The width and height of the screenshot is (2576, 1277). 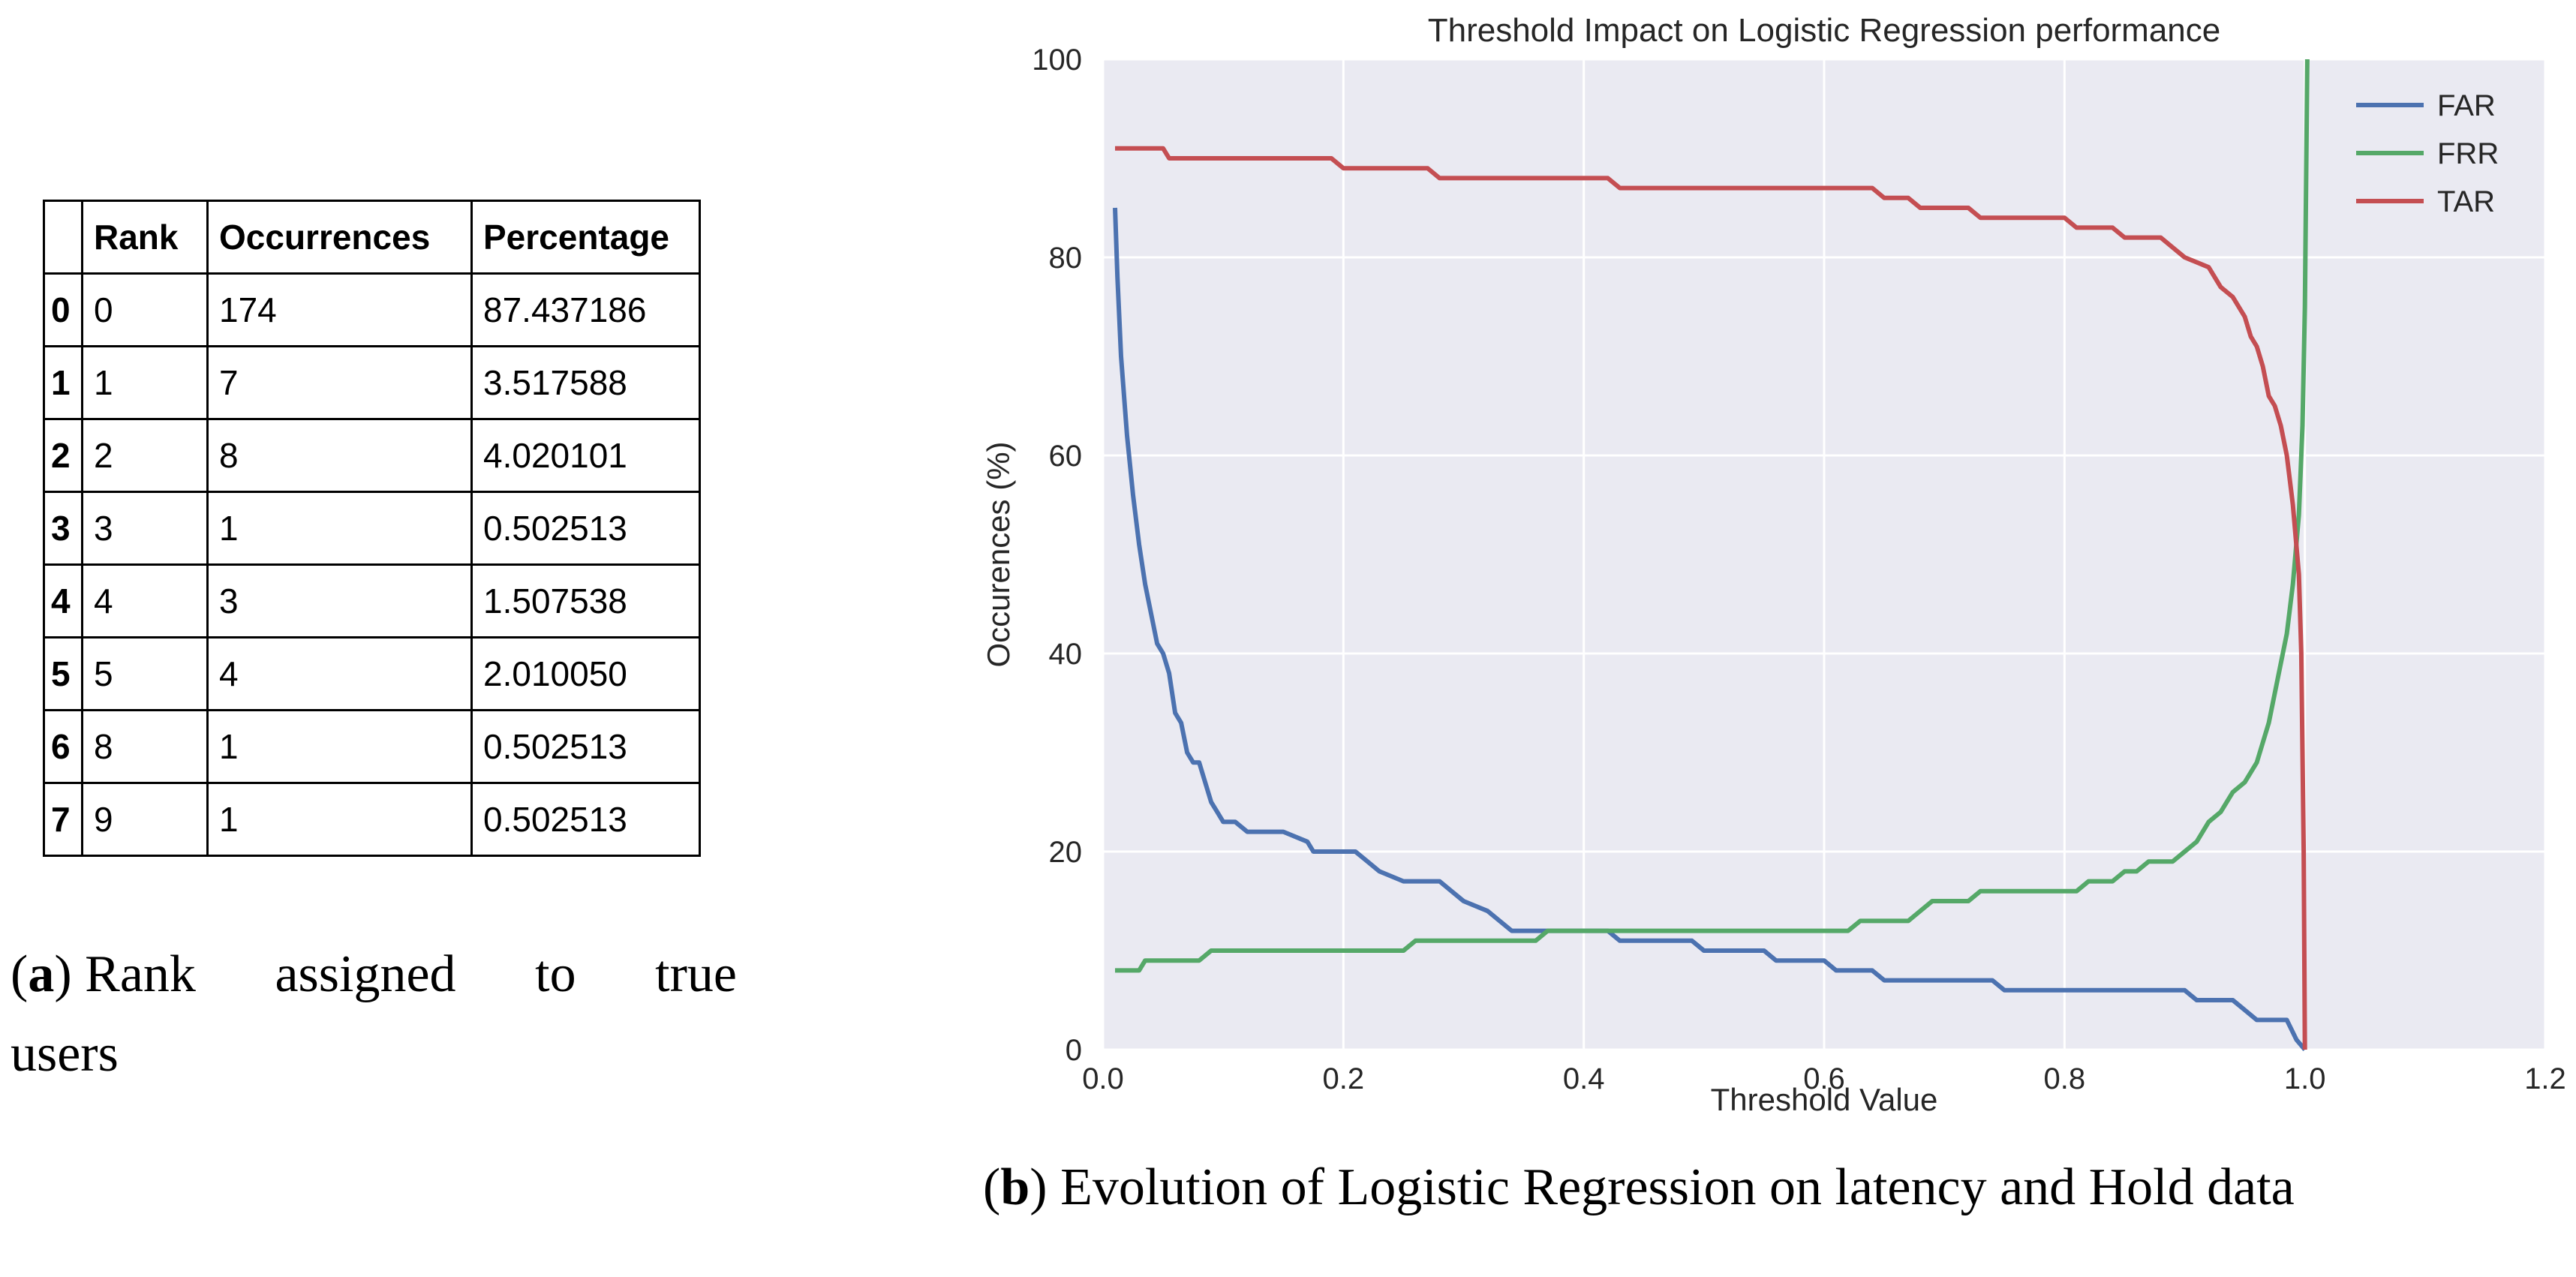 What do you see at coordinates (339, 382) in the screenshot?
I see `table-cell-occurrences: 7` at bounding box center [339, 382].